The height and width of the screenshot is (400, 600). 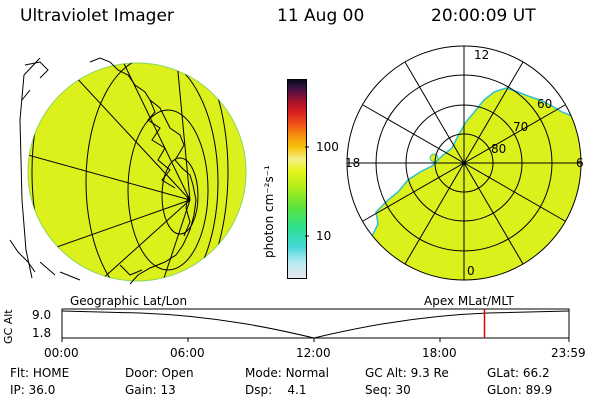 I want to click on observation-time: 20:00:09 UT, so click(x=483, y=16).